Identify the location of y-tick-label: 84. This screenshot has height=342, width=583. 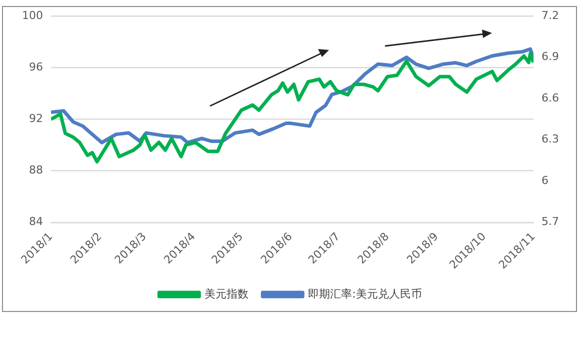
(35, 221).